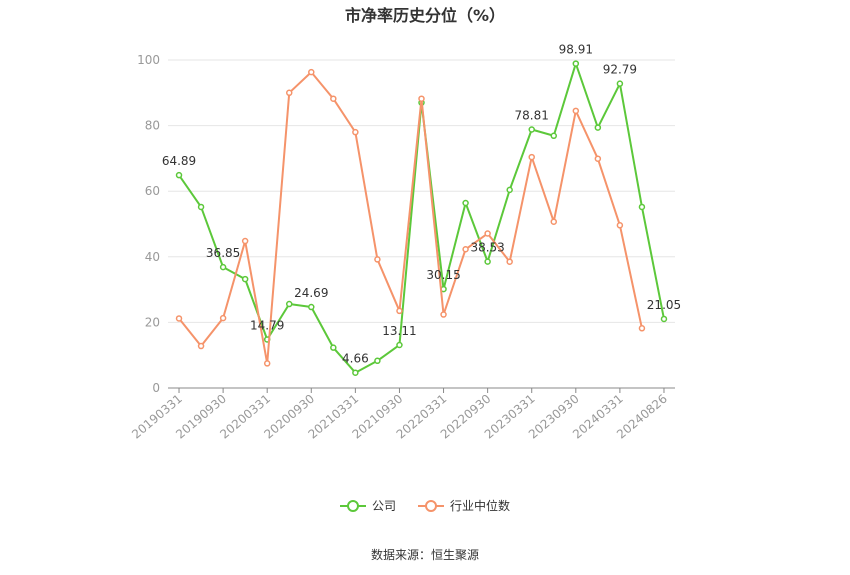 The width and height of the screenshot is (850, 575). I want to click on data-label: 64.89, so click(179, 161).